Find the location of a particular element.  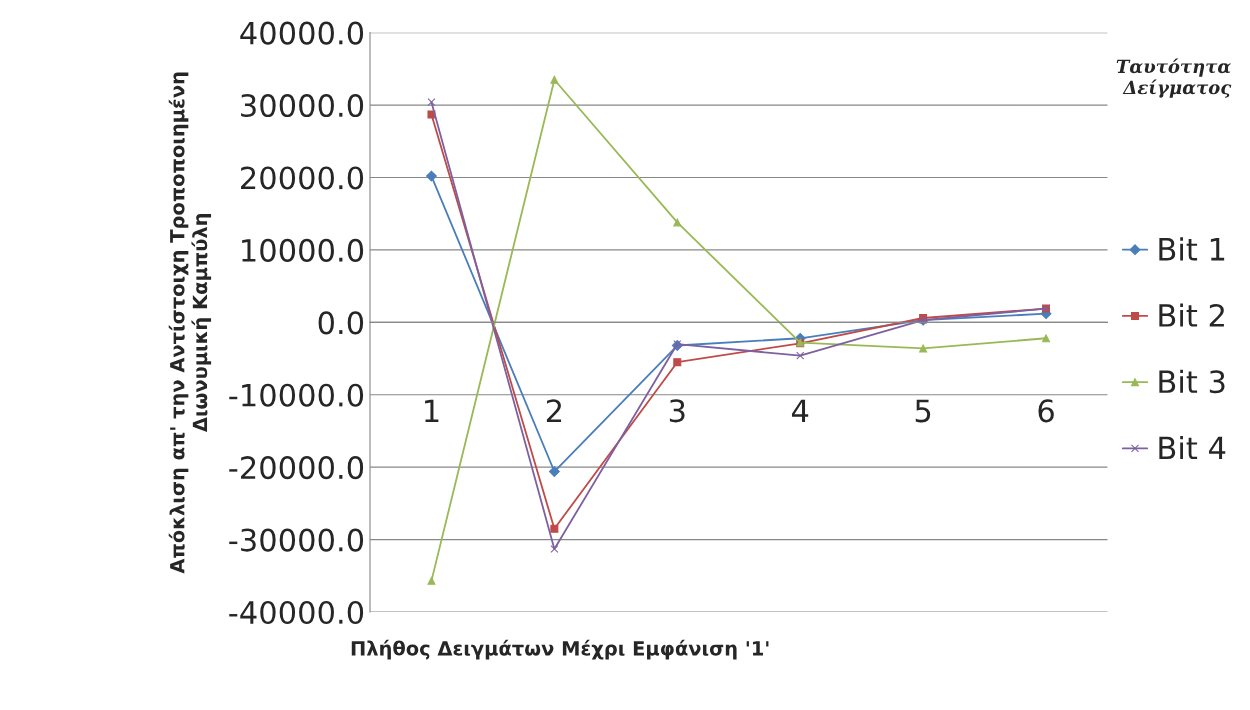

x-tick-label: 1 is located at coordinates (432, 410).